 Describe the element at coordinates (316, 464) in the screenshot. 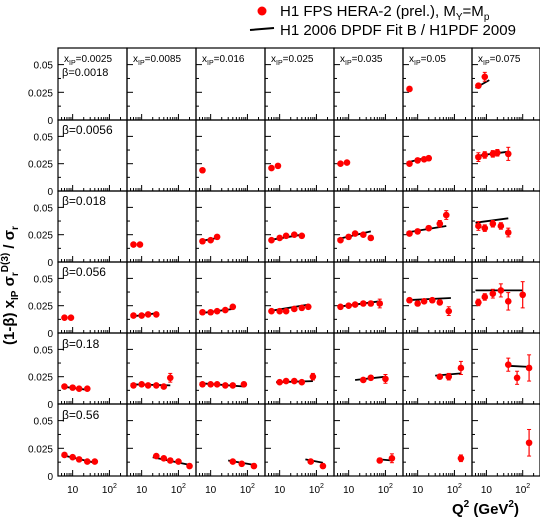

I see `panel-data-r5-c3` at that location.